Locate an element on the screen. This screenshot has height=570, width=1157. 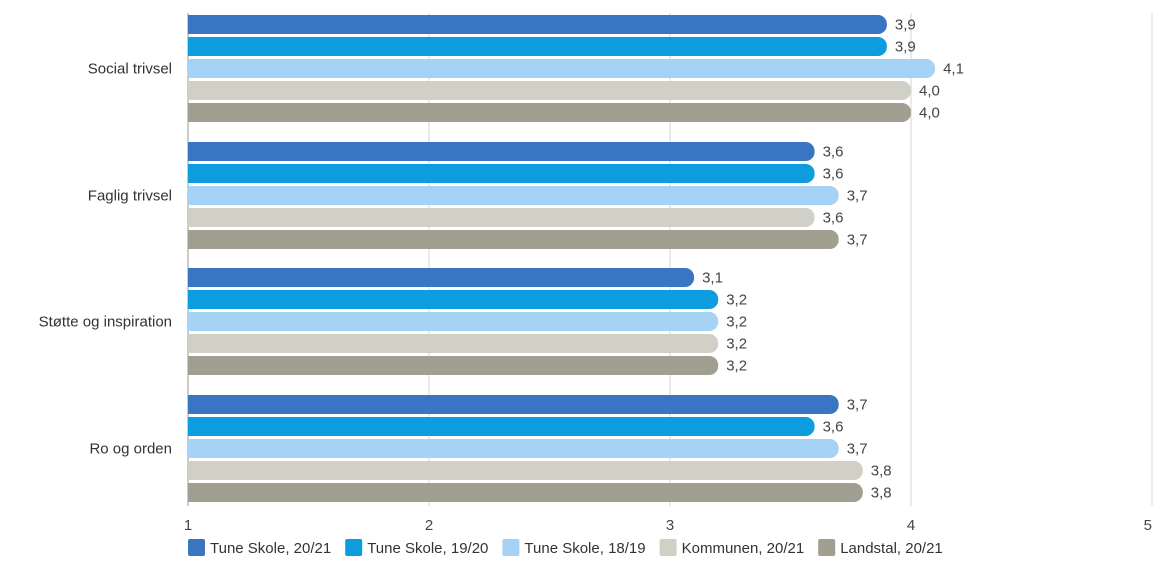
category-label: Social trivsel is located at coordinates (130, 69).